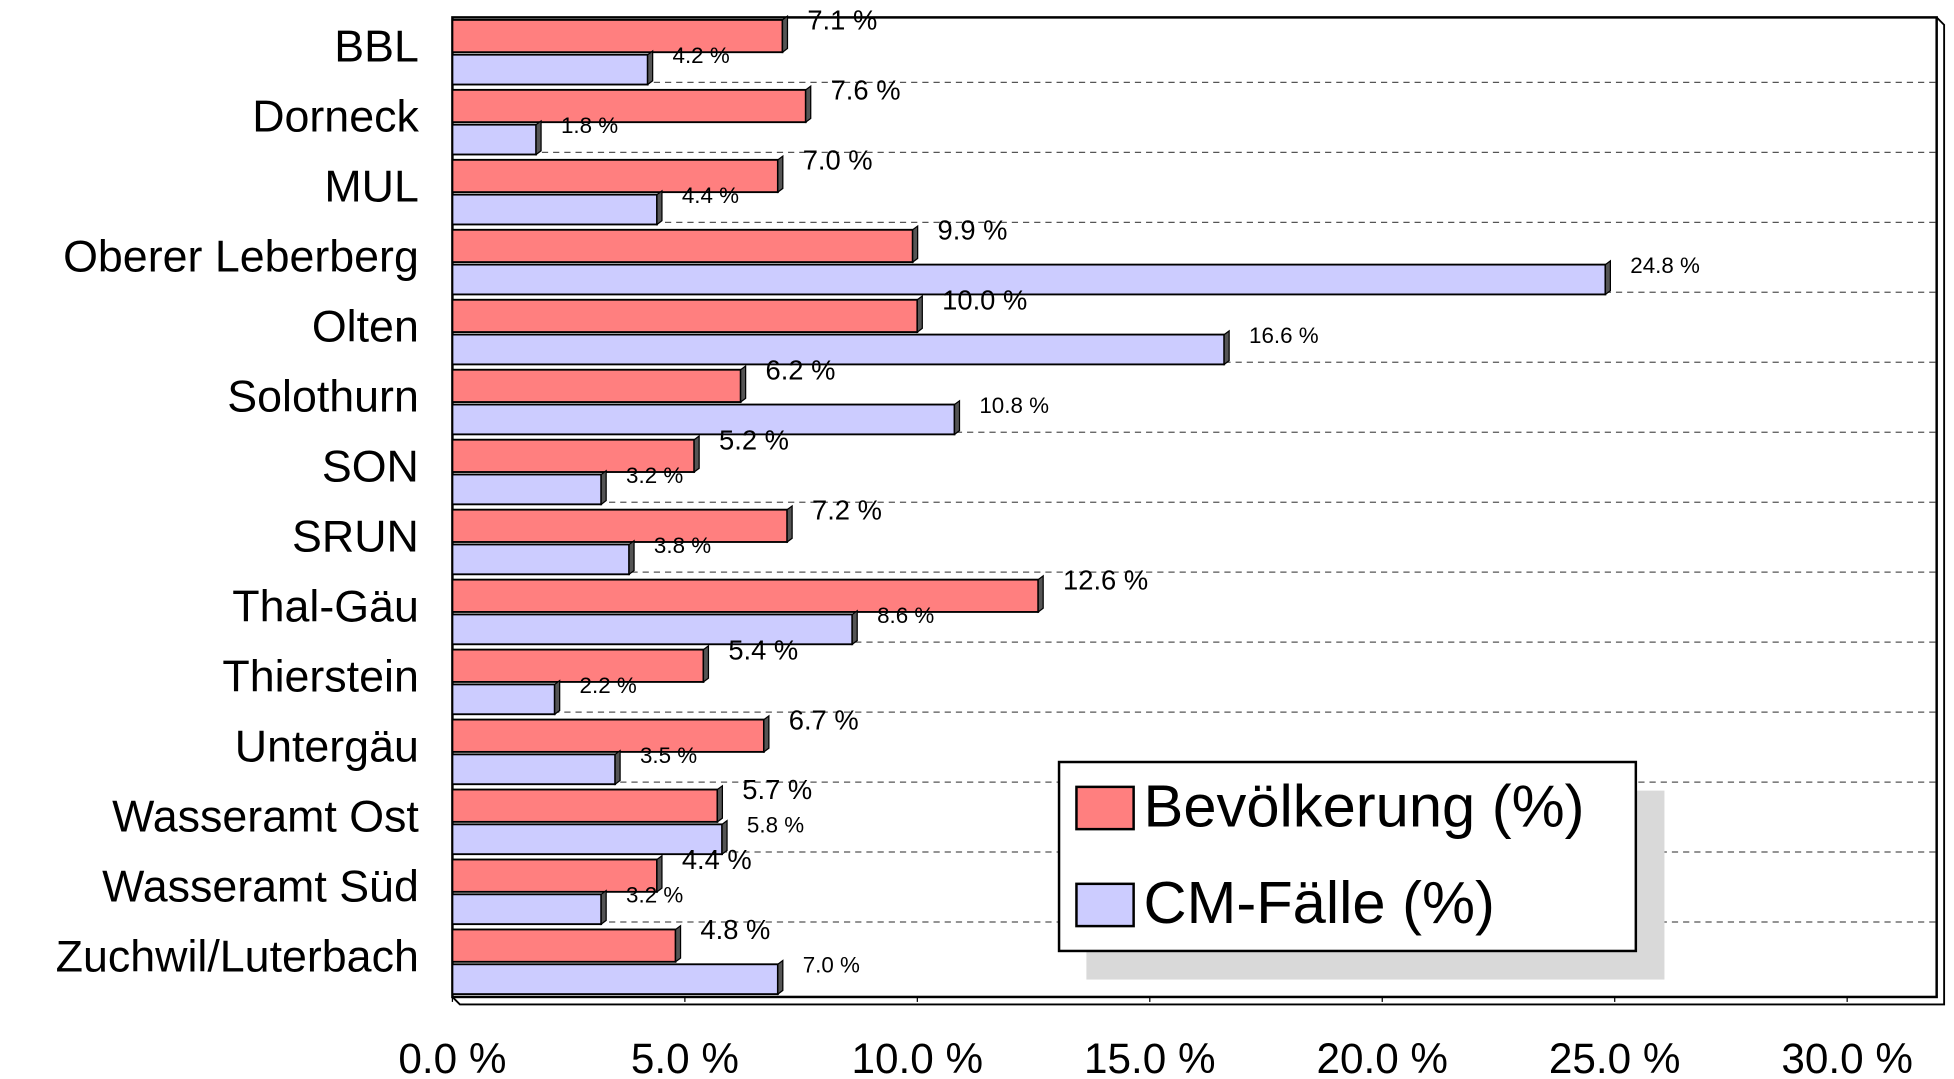 The height and width of the screenshot is (1079, 1954). Describe the element at coordinates (327, 746) in the screenshot. I see `category-label: Untergäu` at that location.